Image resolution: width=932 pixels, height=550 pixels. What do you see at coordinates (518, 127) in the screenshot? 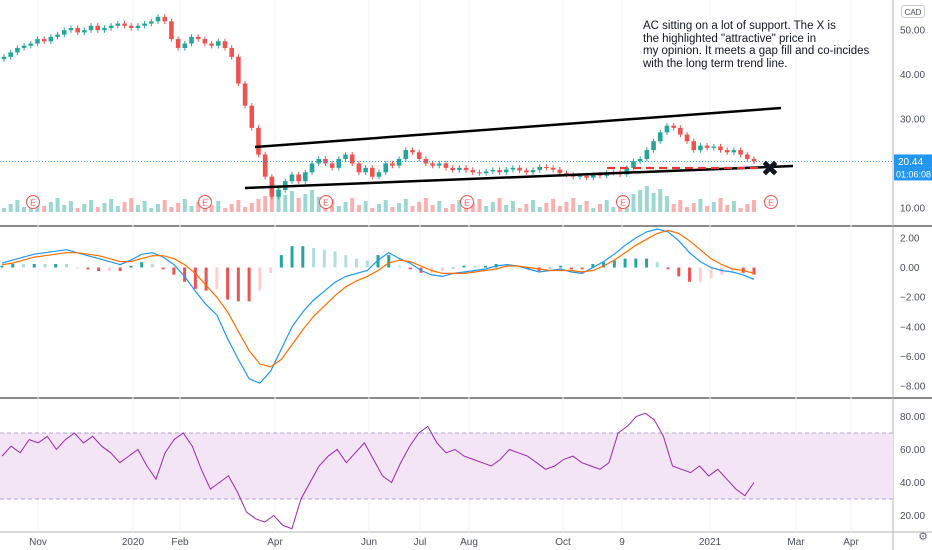
I see `upper-trendline` at bounding box center [518, 127].